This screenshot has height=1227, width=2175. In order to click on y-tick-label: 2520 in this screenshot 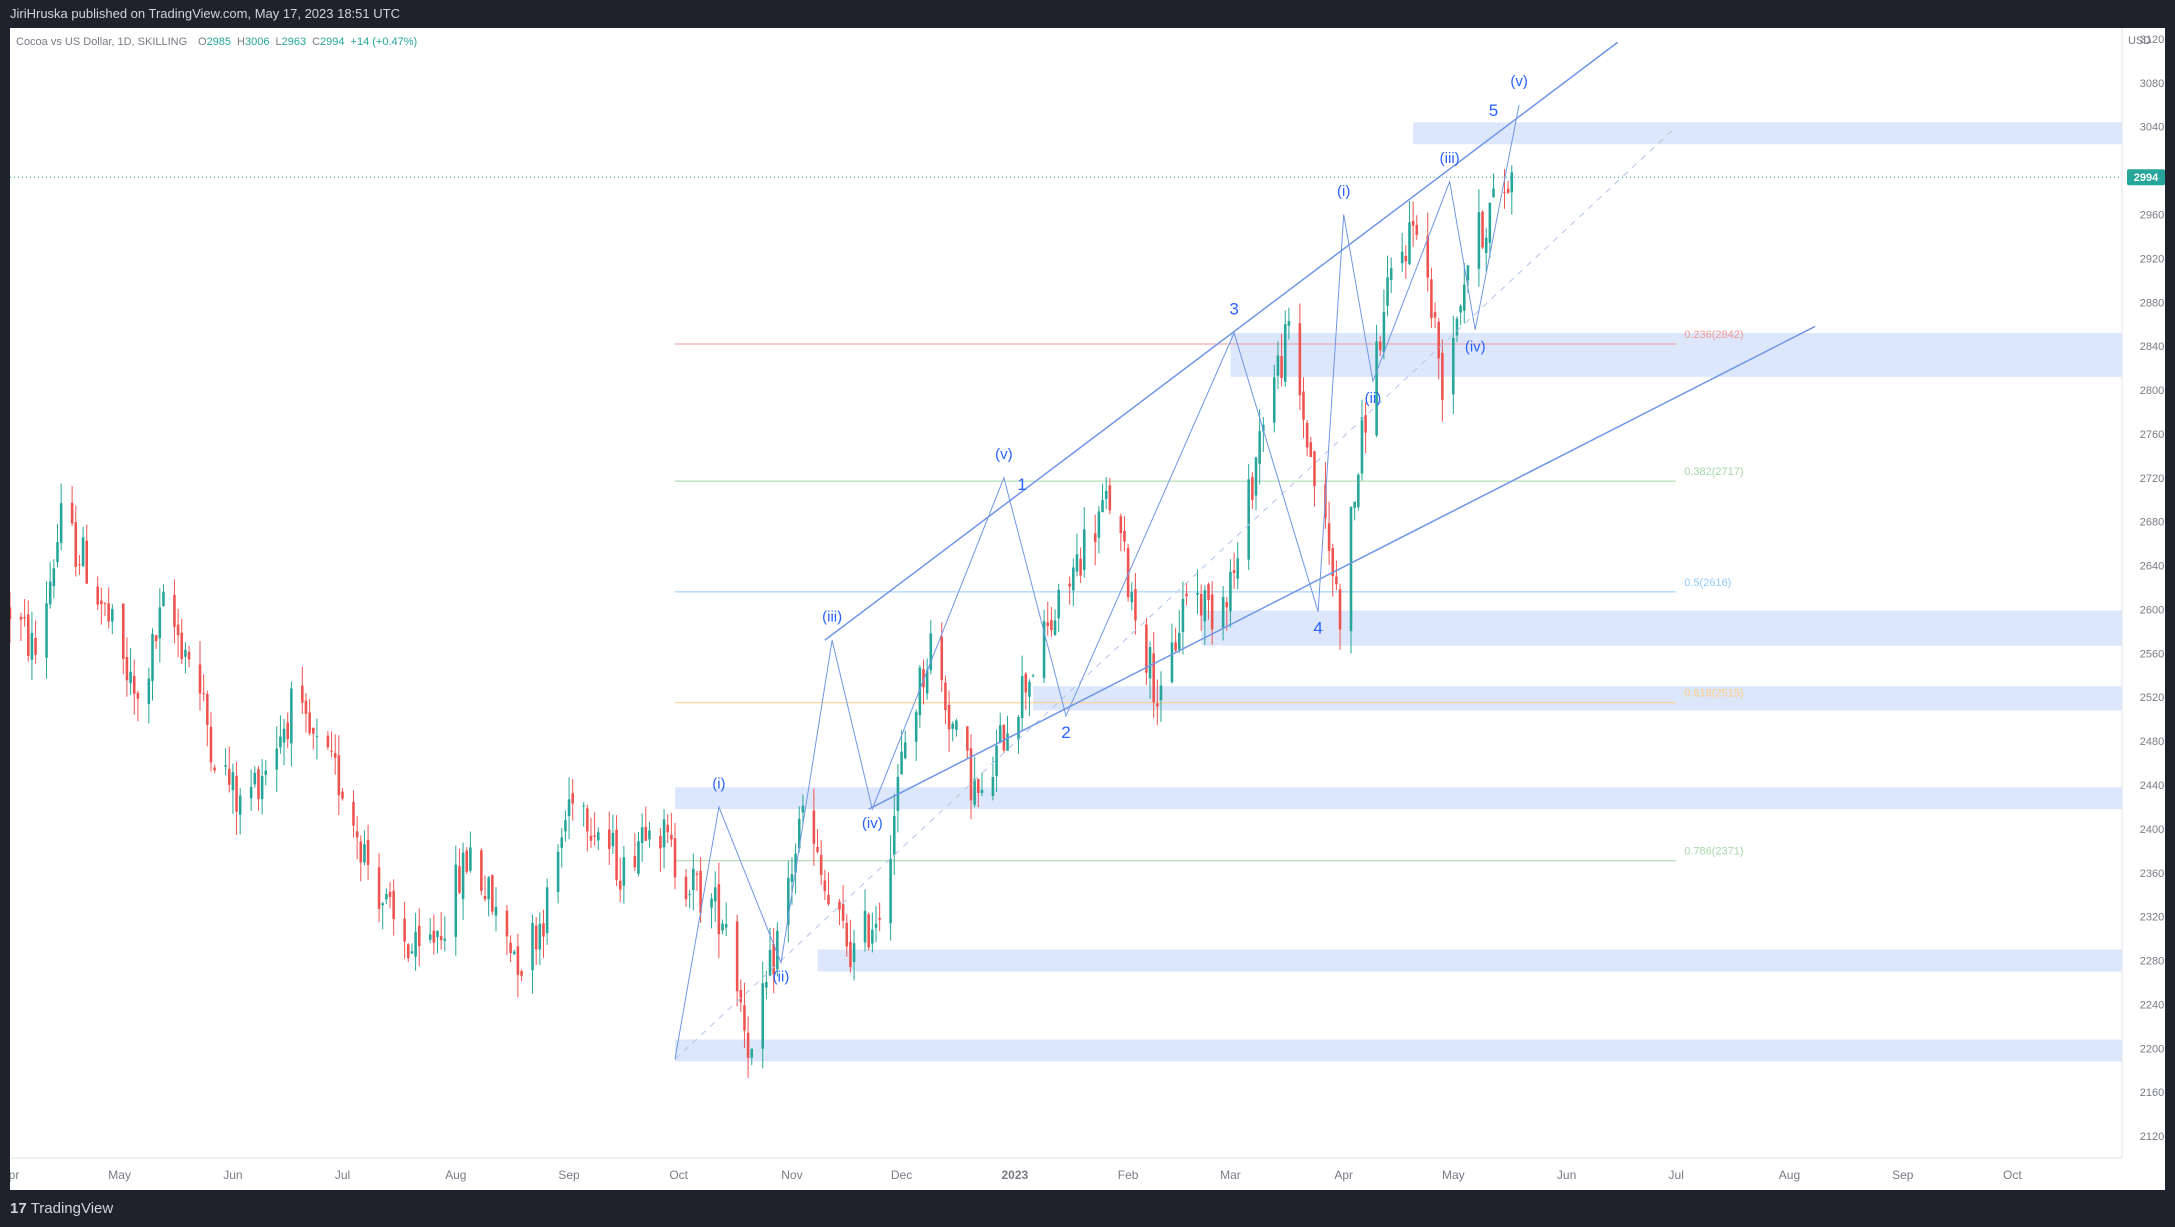, I will do `click(2152, 698)`.